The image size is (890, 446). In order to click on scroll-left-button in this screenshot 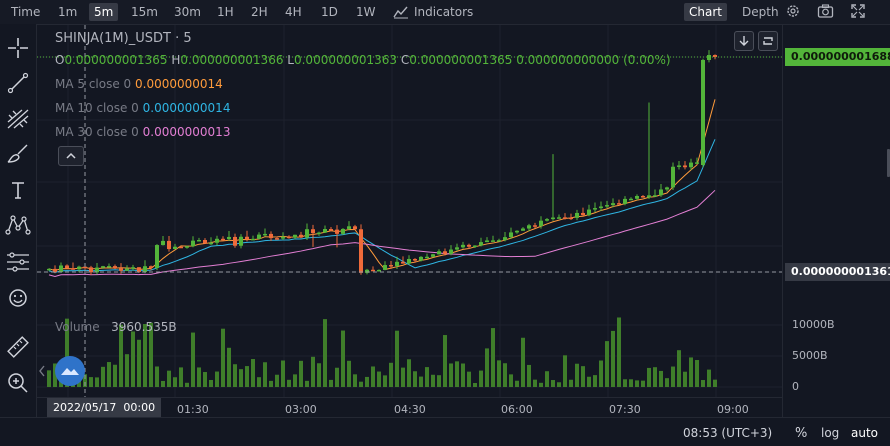, I will do `click(42, 371)`.